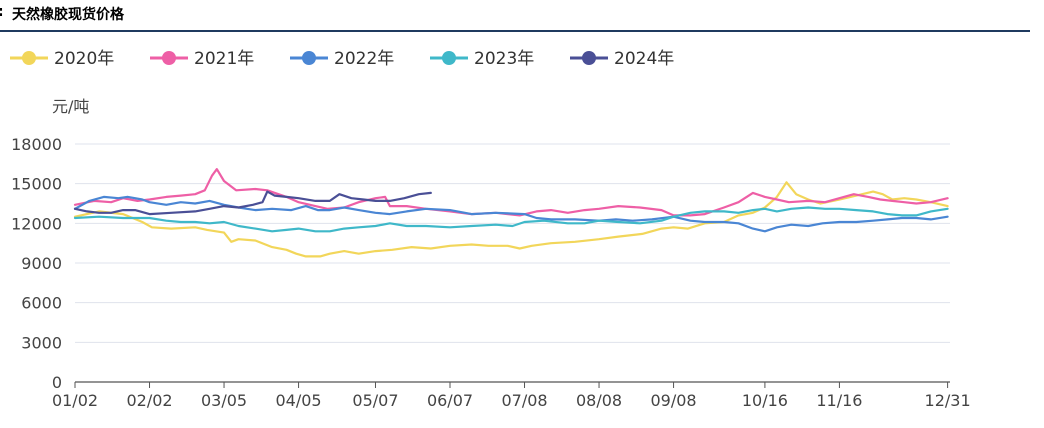 The width and height of the screenshot is (1044, 428). Describe the element at coordinates (149, 400) in the screenshot. I see `x-tick-label: 02/02` at that location.